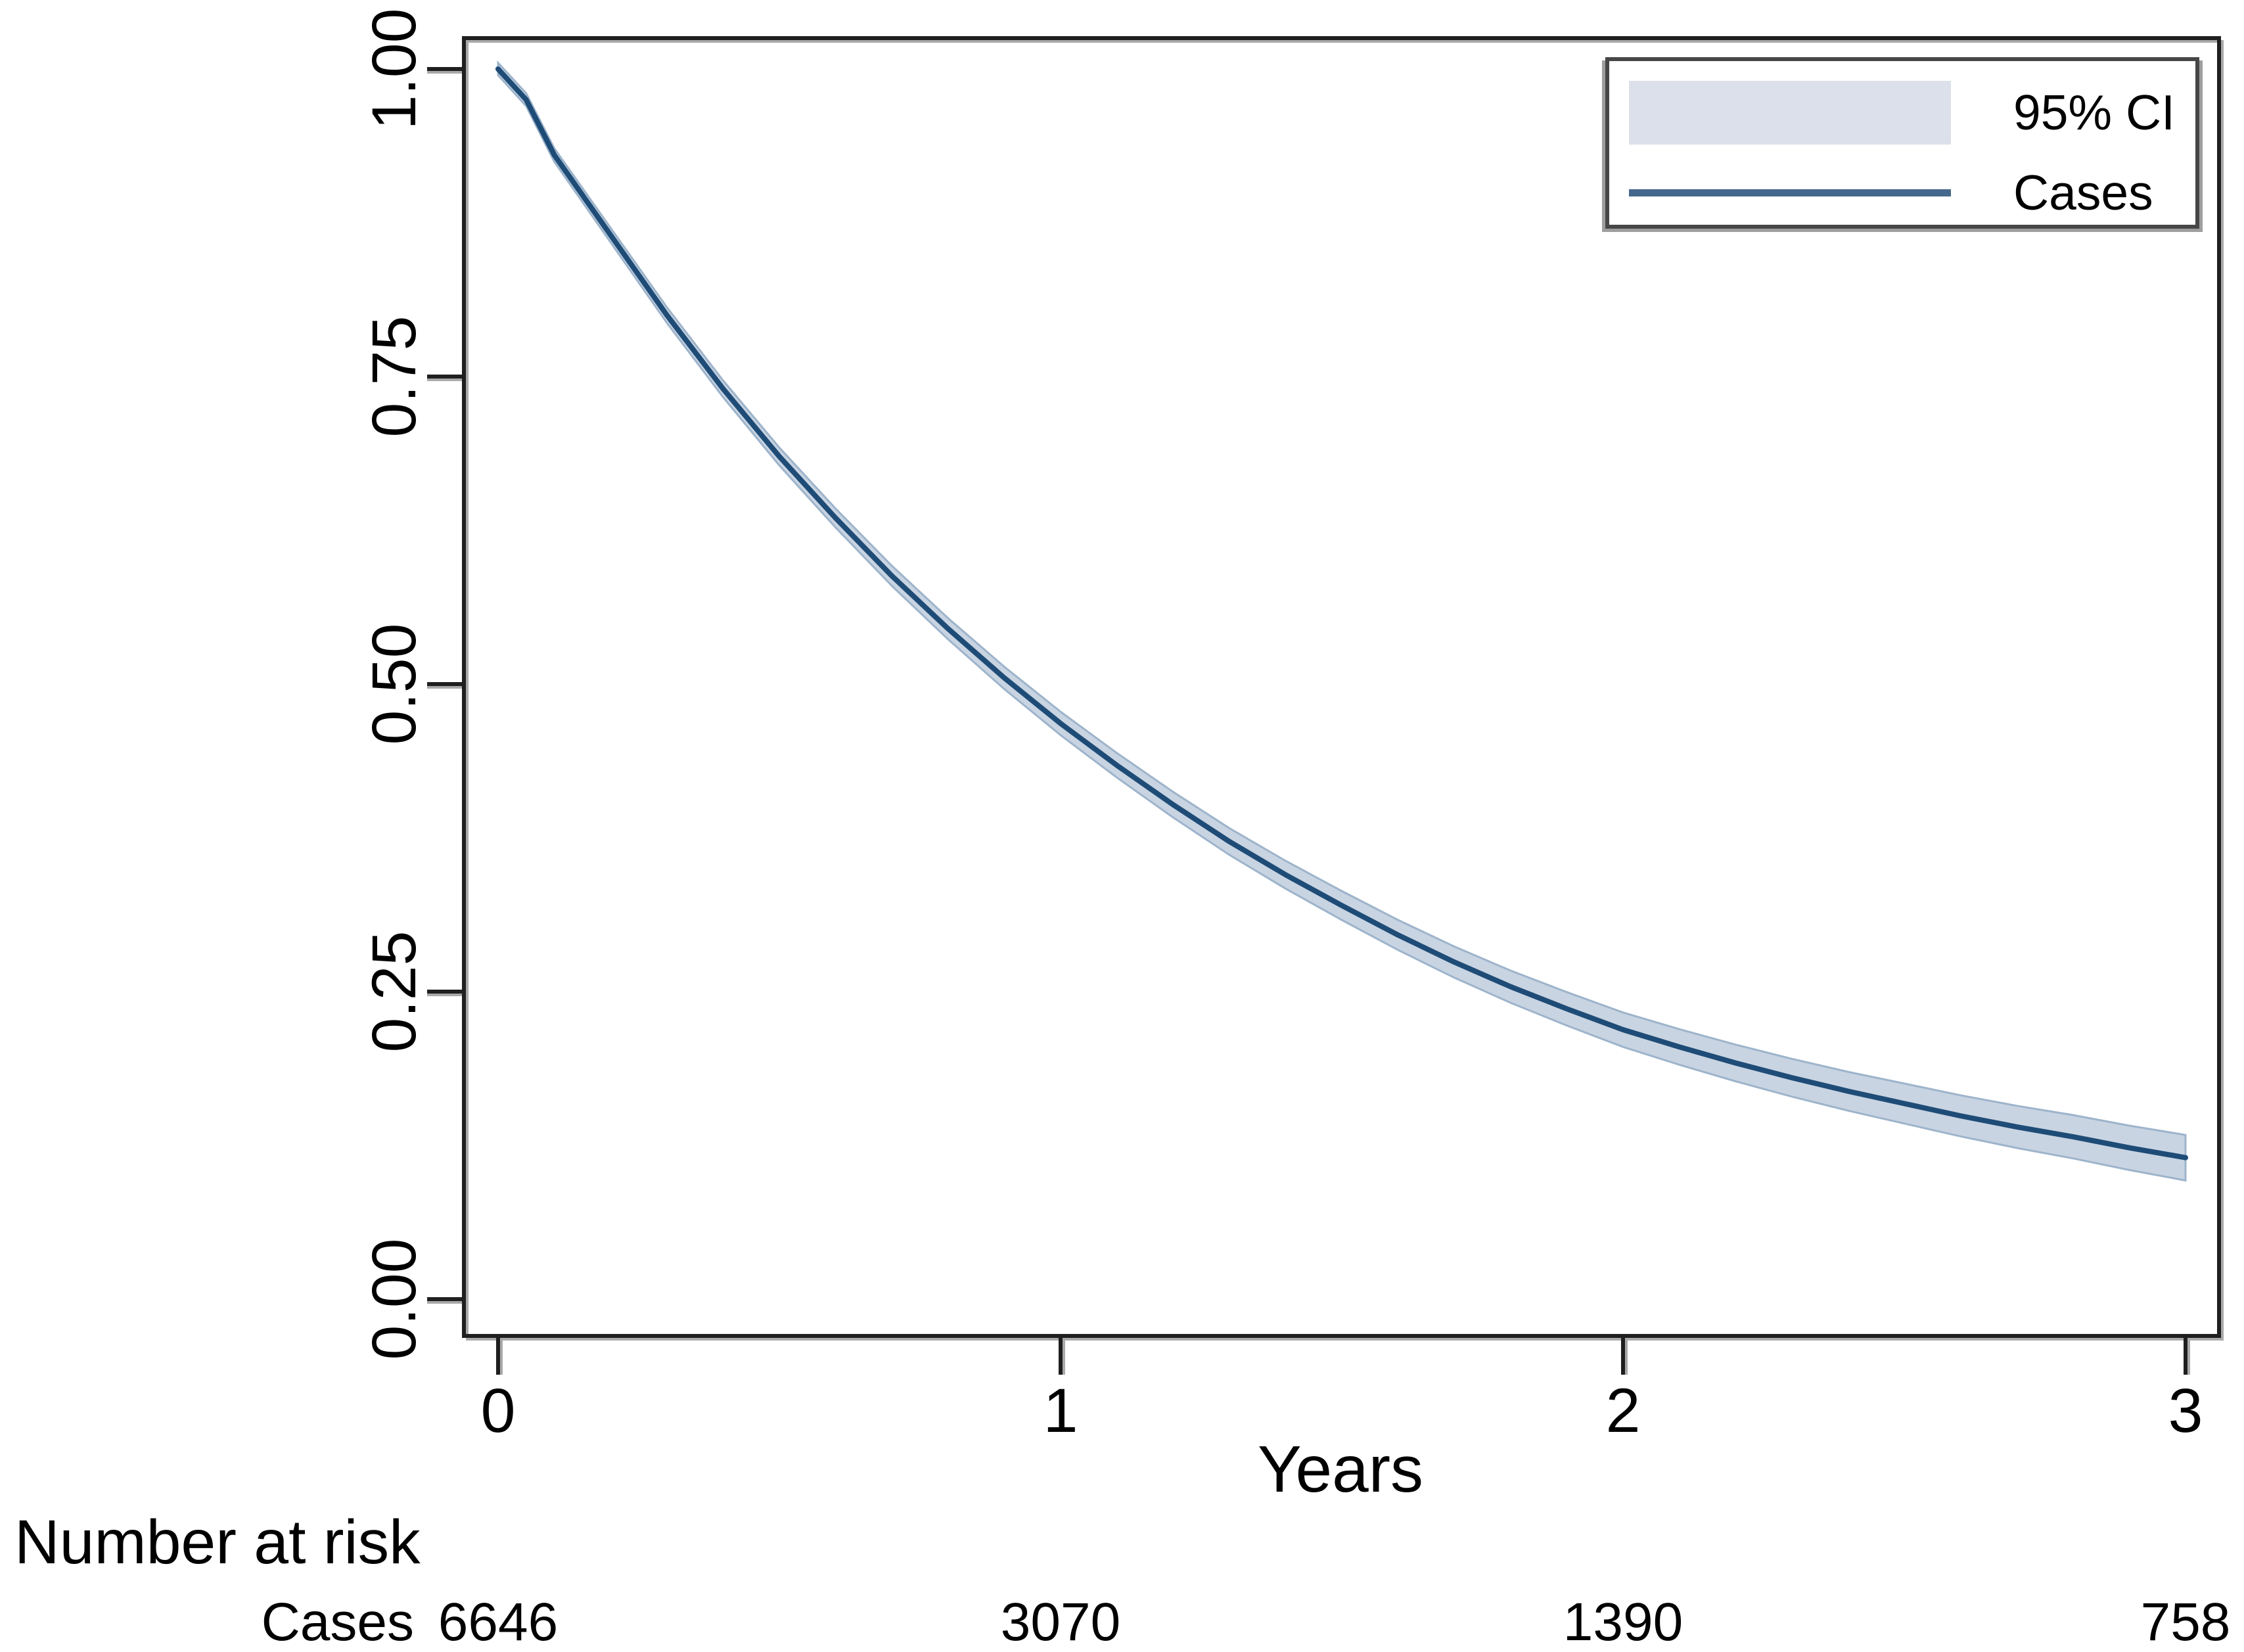 This screenshot has width=2244, height=1652. What do you see at coordinates (2185, 1411) in the screenshot?
I see `x-tick-label: 3` at bounding box center [2185, 1411].